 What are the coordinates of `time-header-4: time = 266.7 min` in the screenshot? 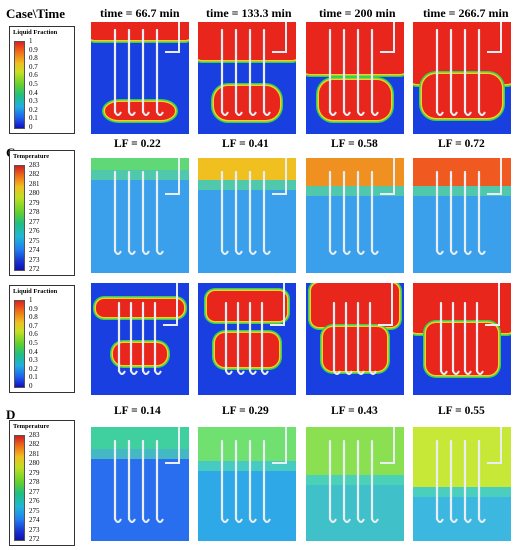 It's located at (466, 13).